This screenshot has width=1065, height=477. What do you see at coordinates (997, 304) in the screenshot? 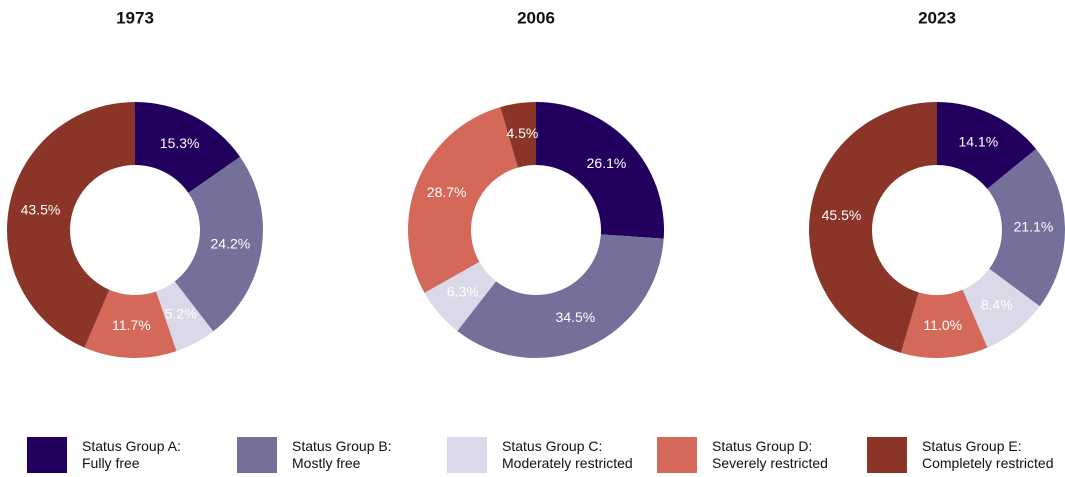
I see `slice-label: 8.4%` at bounding box center [997, 304].